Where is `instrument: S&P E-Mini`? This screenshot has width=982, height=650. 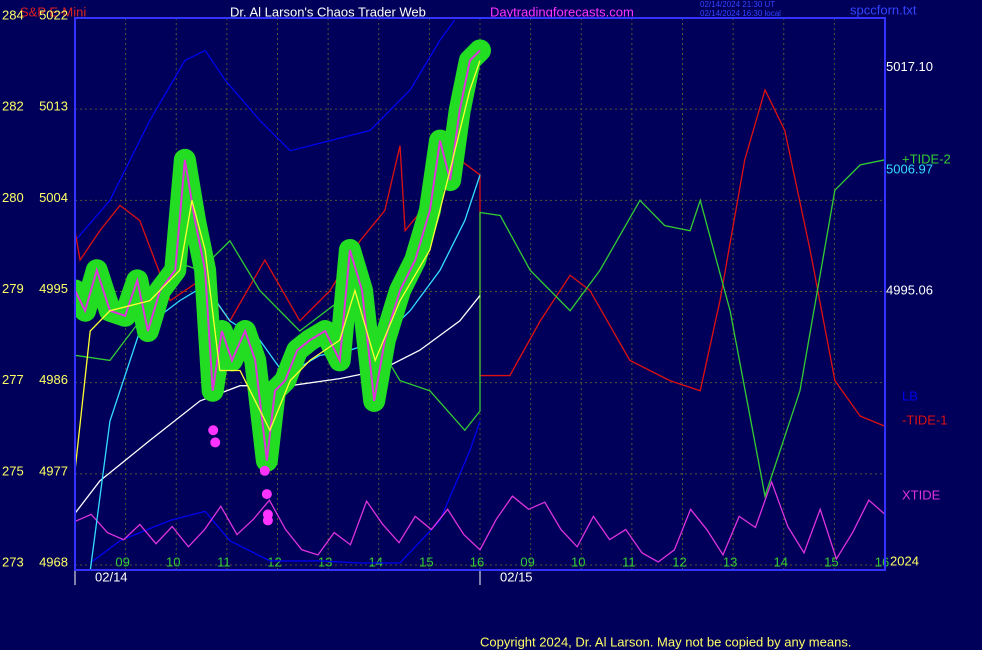 instrument: S&P E-Mini is located at coordinates (53, 11).